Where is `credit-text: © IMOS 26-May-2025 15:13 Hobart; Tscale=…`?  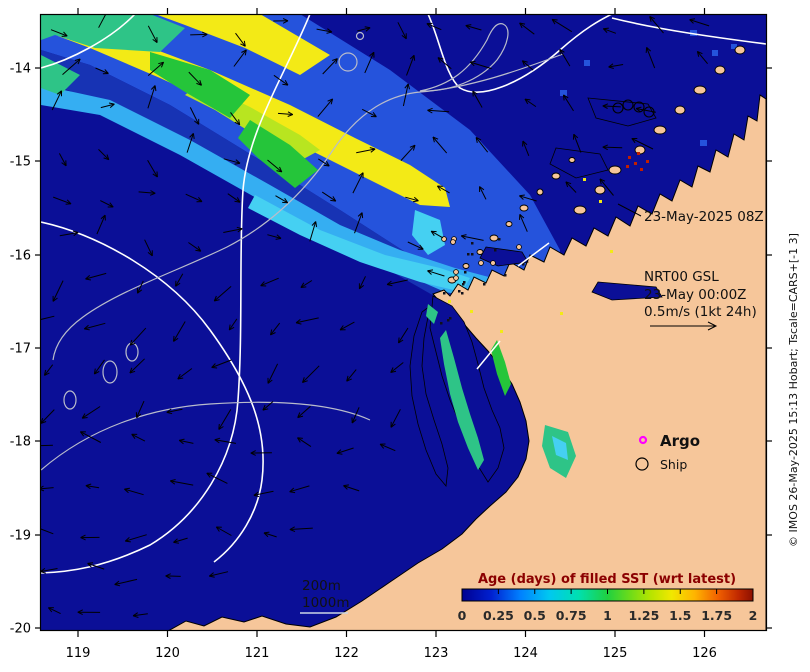
credit-text: © IMOS 26-May-2025 15:13 Hobart; Tscale=… is located at coordinates (793, 390).